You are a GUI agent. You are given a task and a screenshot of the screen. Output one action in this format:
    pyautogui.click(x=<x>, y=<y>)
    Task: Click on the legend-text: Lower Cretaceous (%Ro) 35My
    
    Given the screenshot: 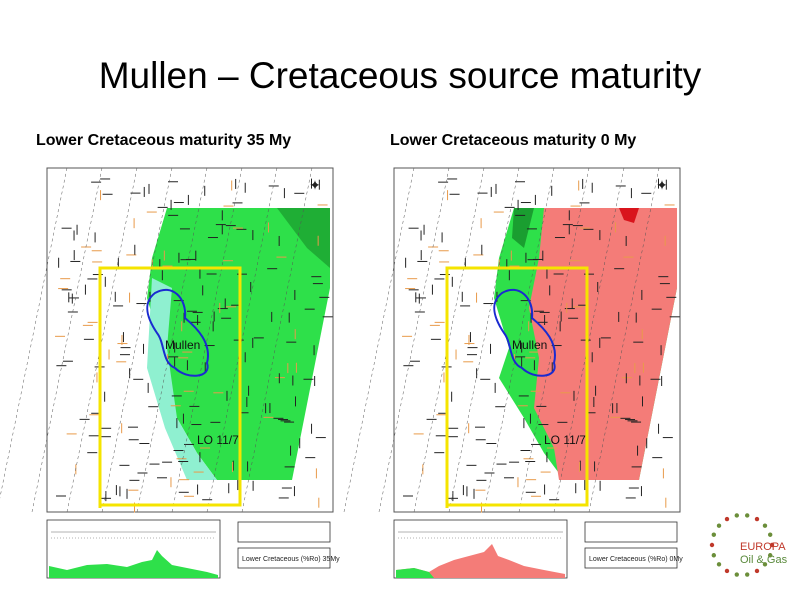 What is the action you would take?
    pyautogui.click(x=291, y=559)
    